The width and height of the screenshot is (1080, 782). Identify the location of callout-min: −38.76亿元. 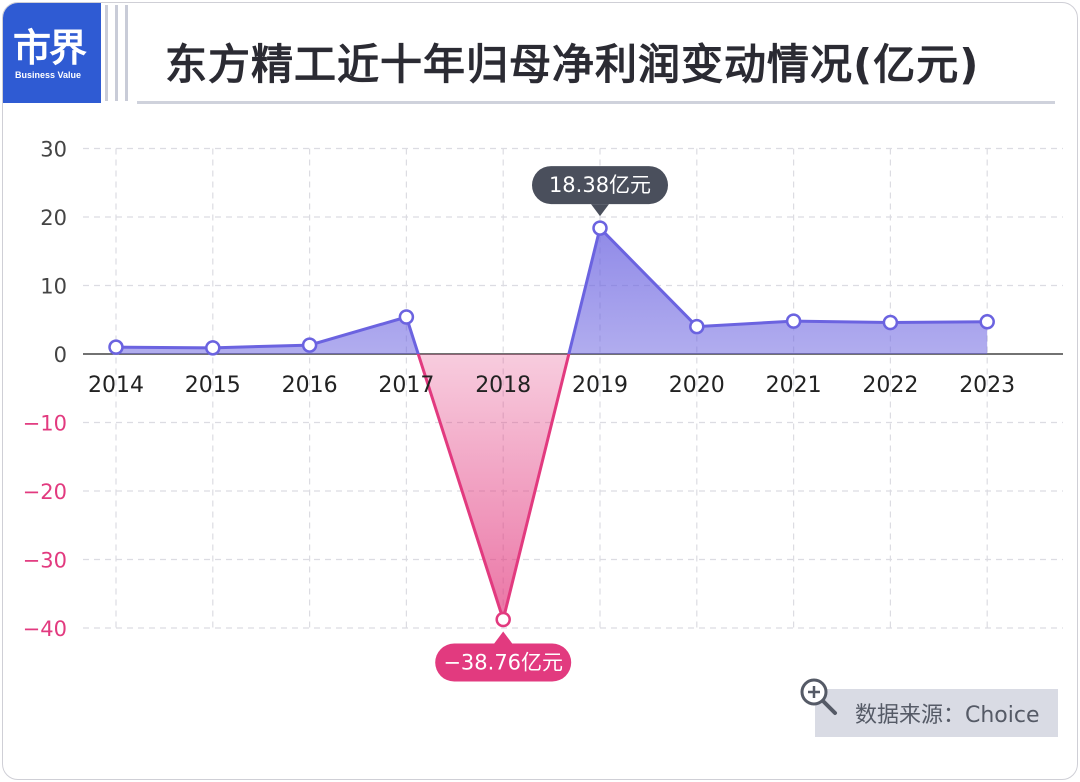
(503, 656).